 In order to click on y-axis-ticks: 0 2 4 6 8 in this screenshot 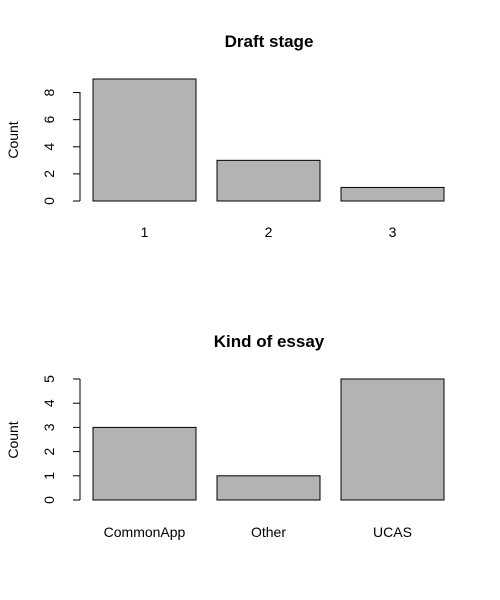, I will do `click(60, 146)`.